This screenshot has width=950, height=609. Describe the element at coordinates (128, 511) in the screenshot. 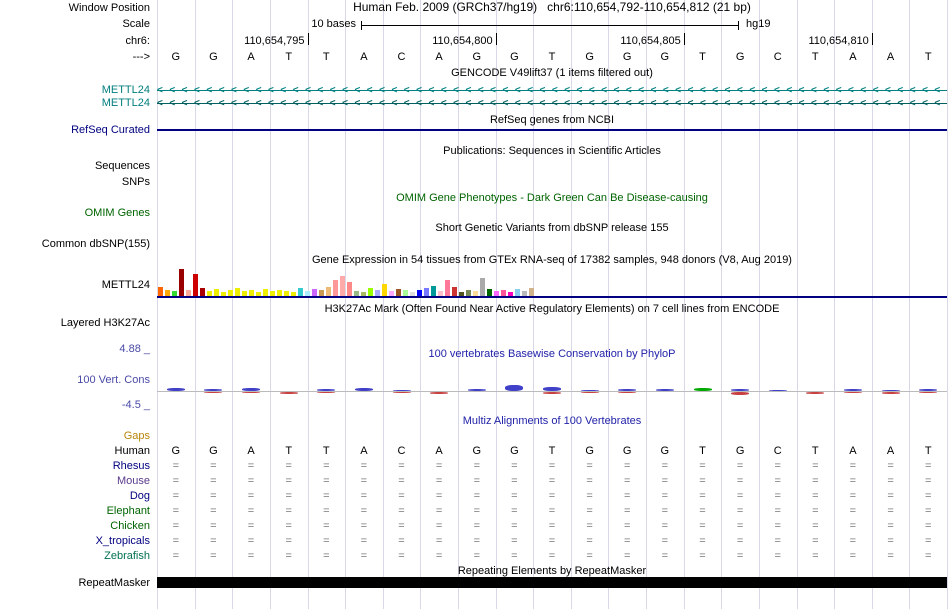

I see `multiz-species-label: Elephant` at that location.